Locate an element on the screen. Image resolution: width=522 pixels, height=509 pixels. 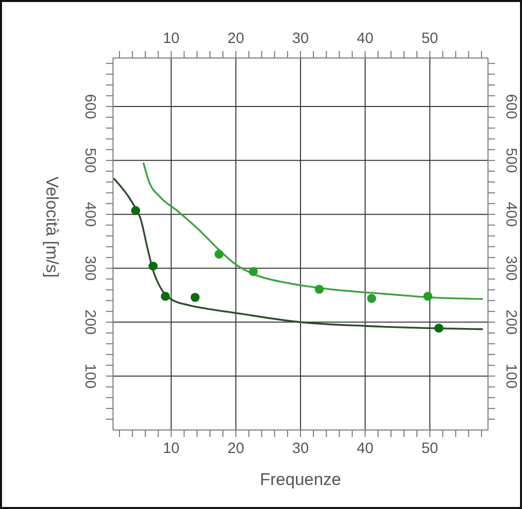
y2-tick-label: 200 is located at coordinates (511, 322).